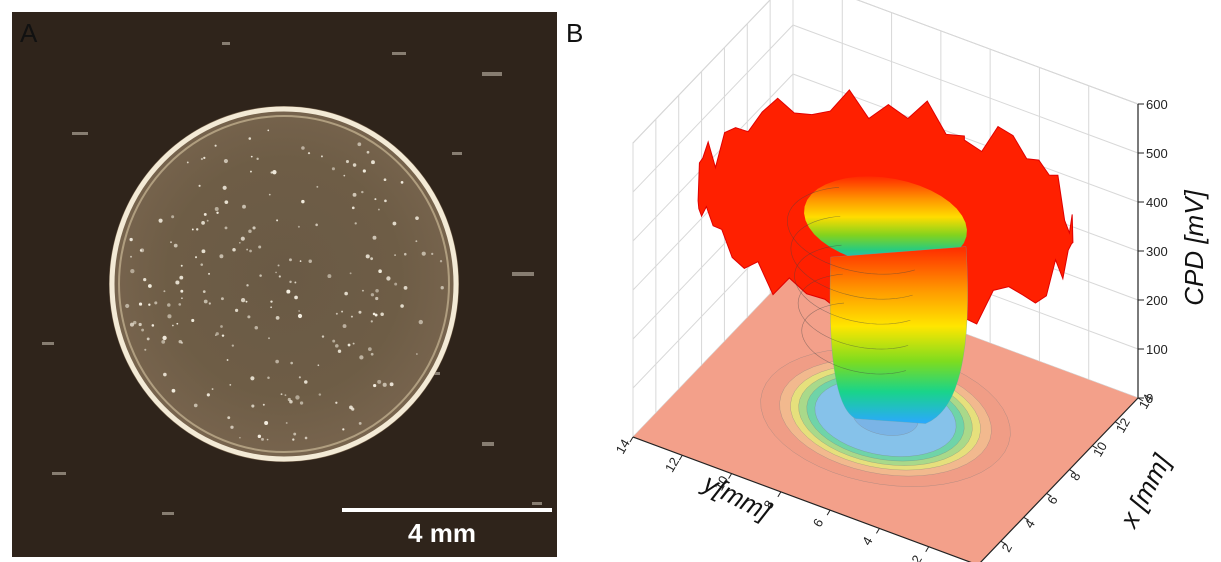 This screenshot has height=562, width=1221. What do you see at coordinates (1157, 202) in the screenshot?
I see `z-tick-label: 400` at bounding box center [1157, 202].